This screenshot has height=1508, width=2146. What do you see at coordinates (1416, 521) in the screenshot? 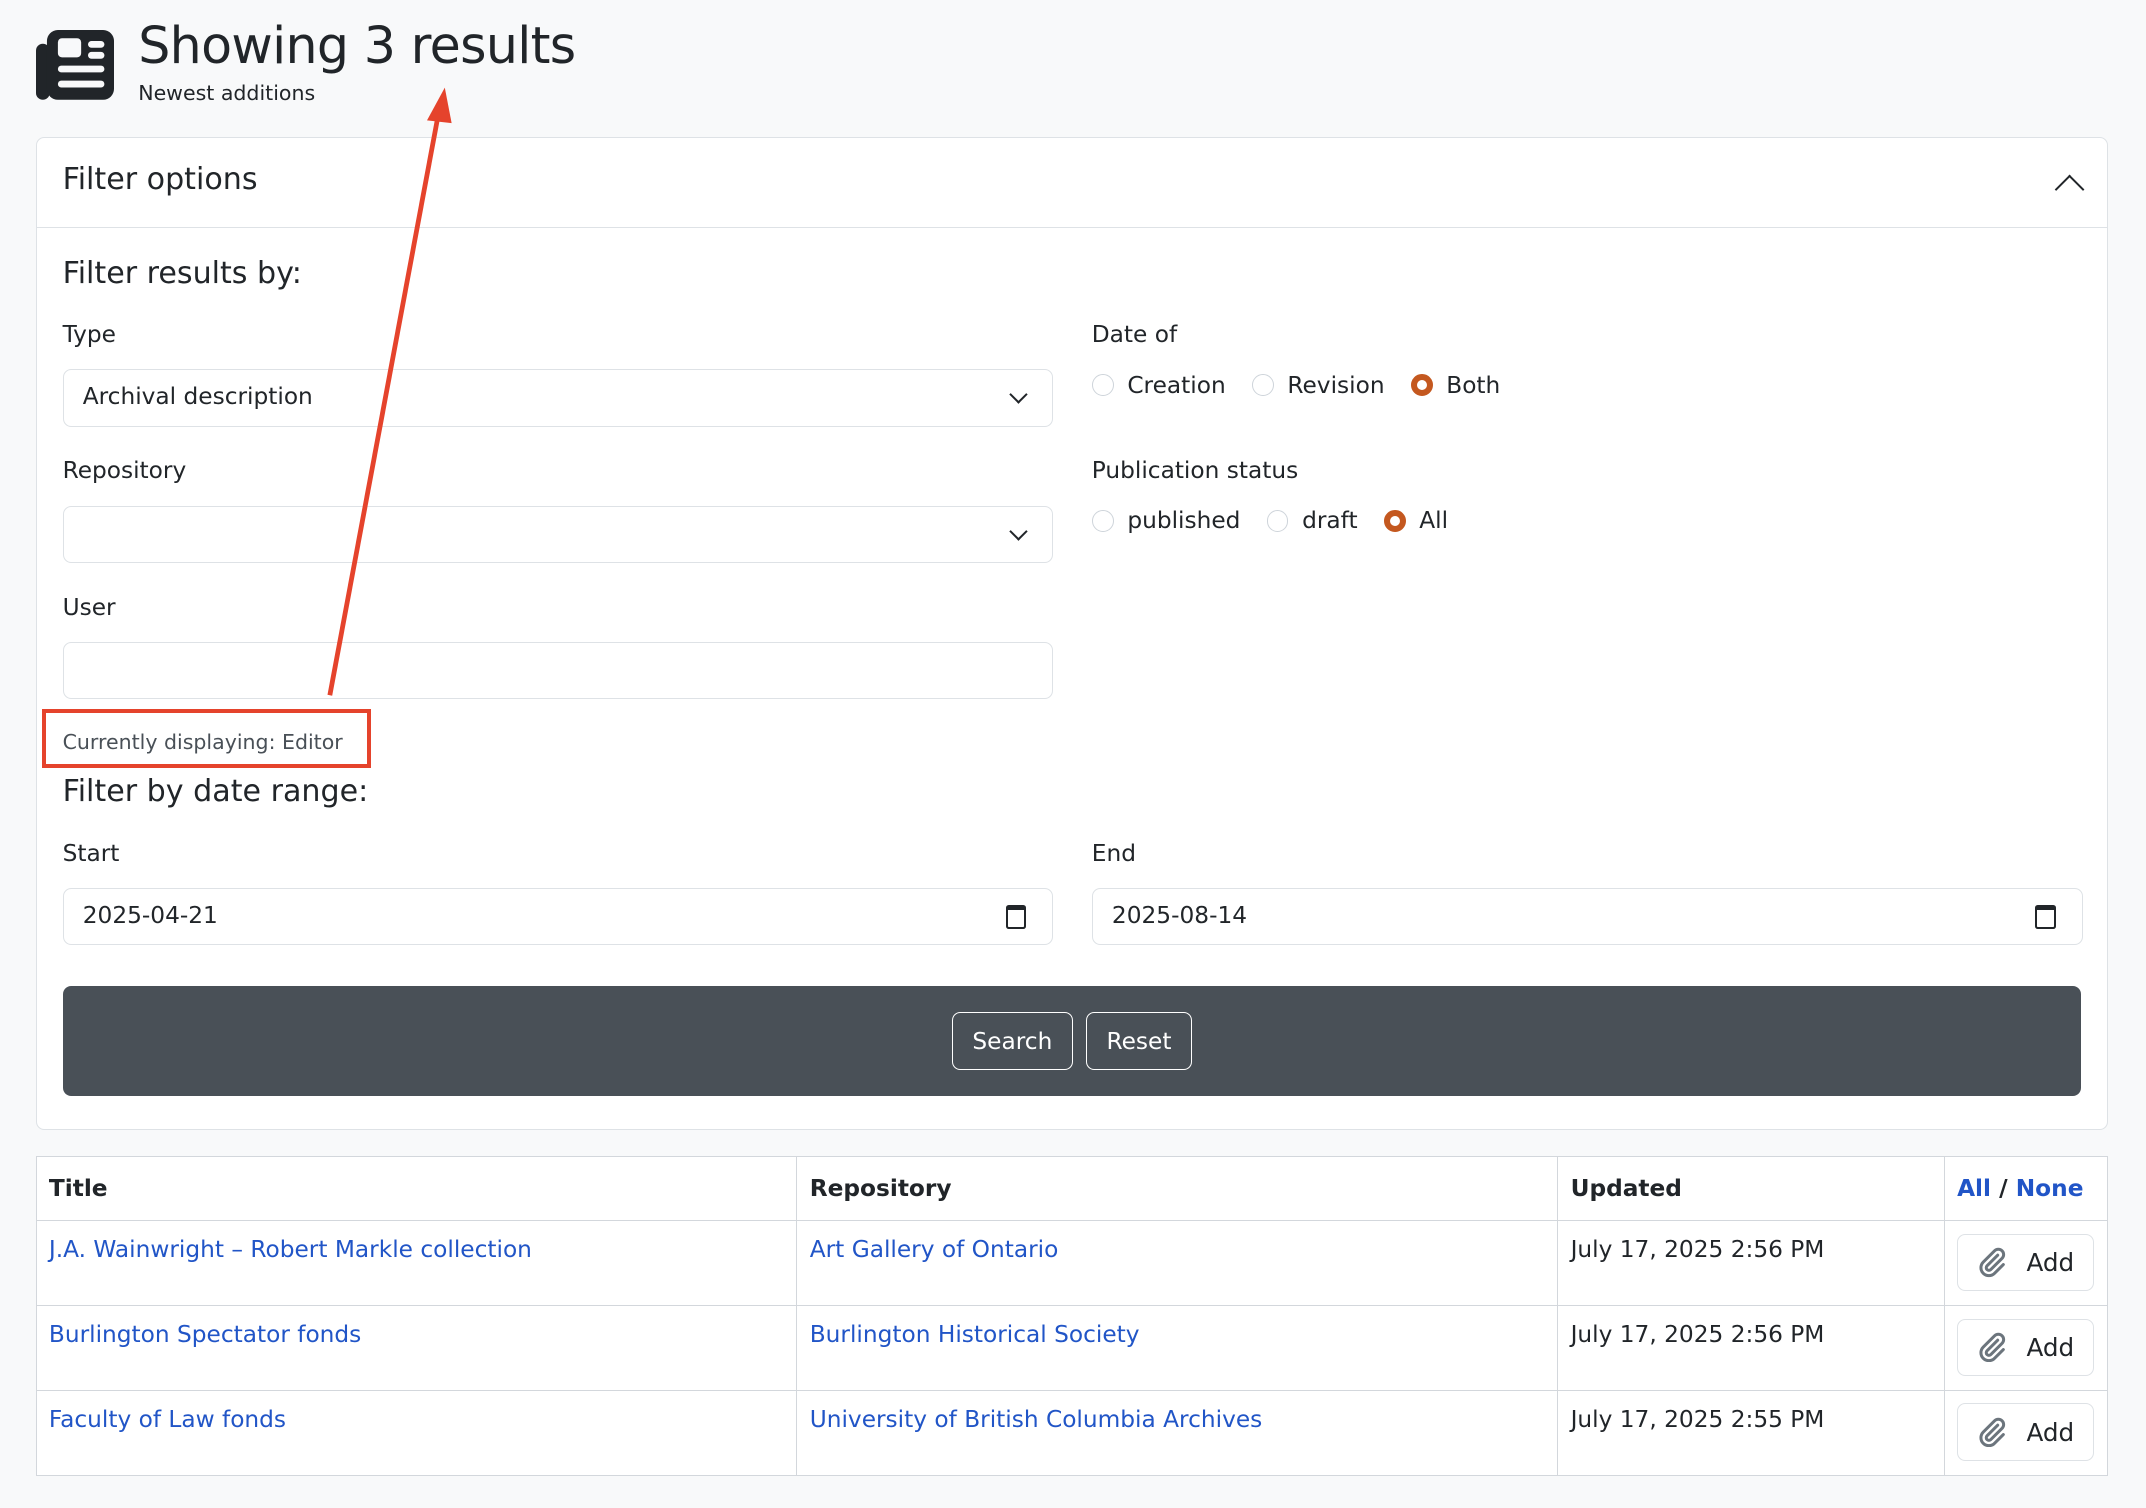
I see `radio-all: All` at bounding box center [1416, 521].